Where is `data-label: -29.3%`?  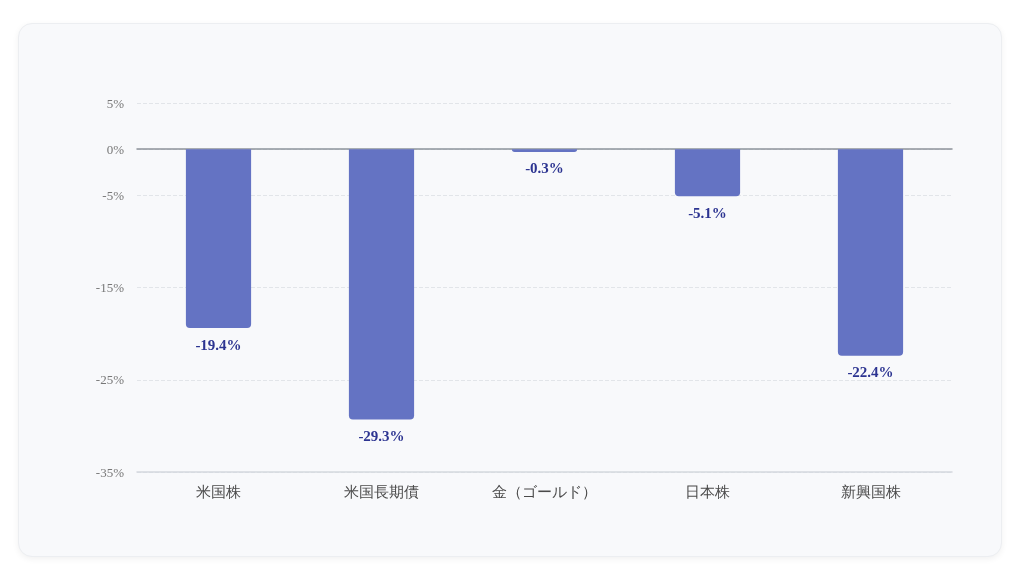
data-label: -29.3% is located at coordinates (381, 435).